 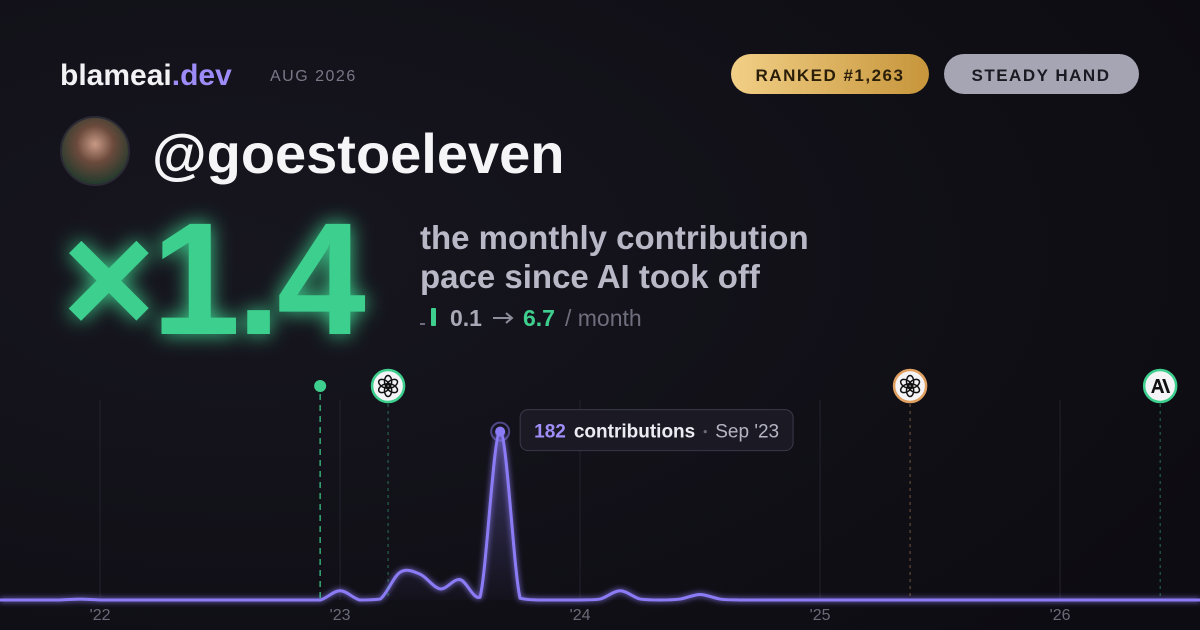 What do you see at coordinates (313, 76) in the screenshot?
I see `period: AUG 2026` at bounding box center [313, 76].